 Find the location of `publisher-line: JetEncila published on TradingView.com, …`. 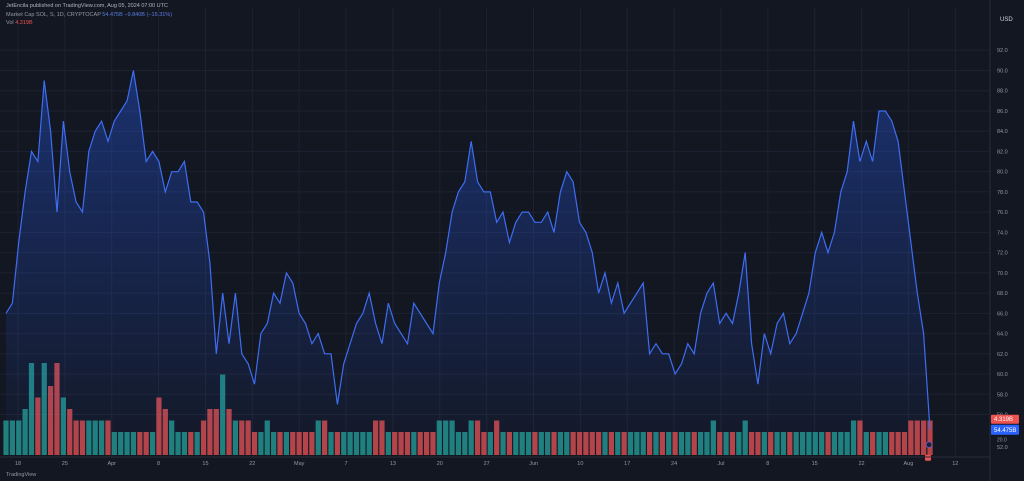

publisher-line: JetEncila published on TradingView.com, … is located at coordinates (87, 6).